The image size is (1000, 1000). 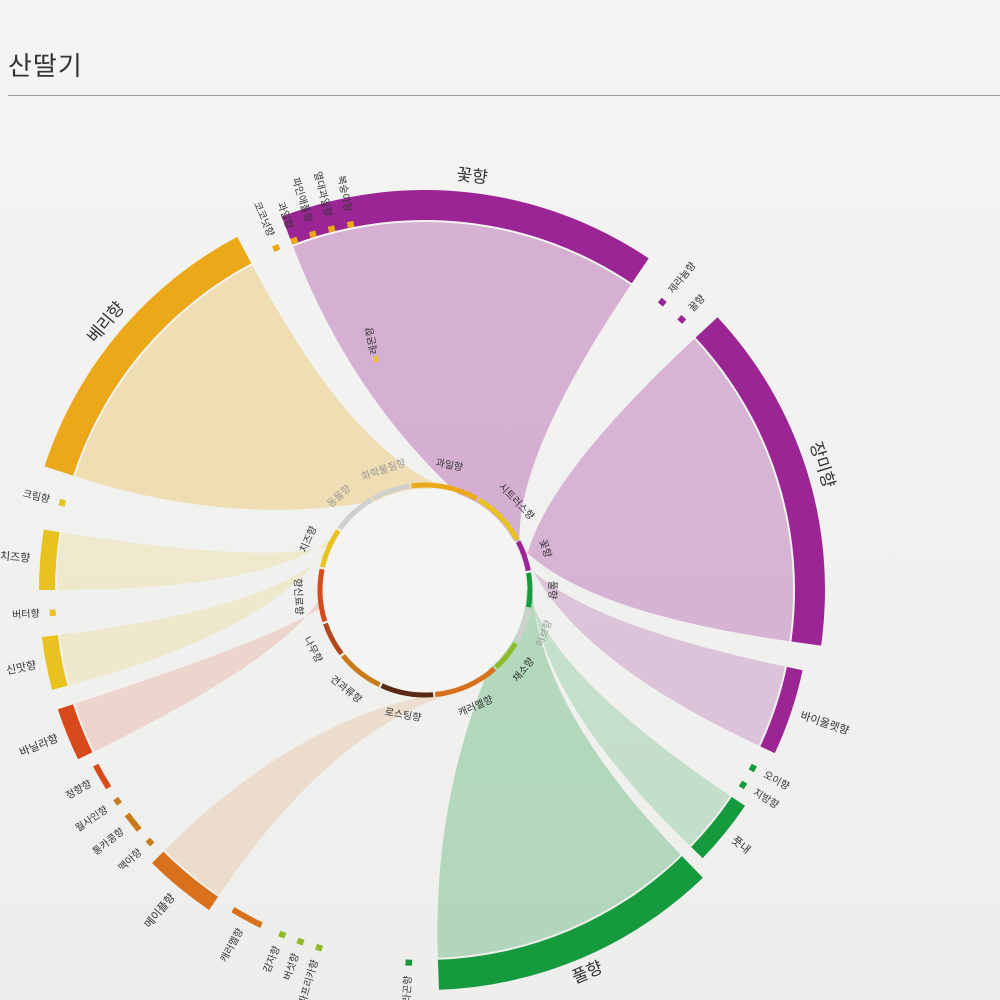 What do you see at coordinates (232, 945) in the screenshot?
I see `outer-ring-label: 캐러멜향` at bounding box center [232, 945].